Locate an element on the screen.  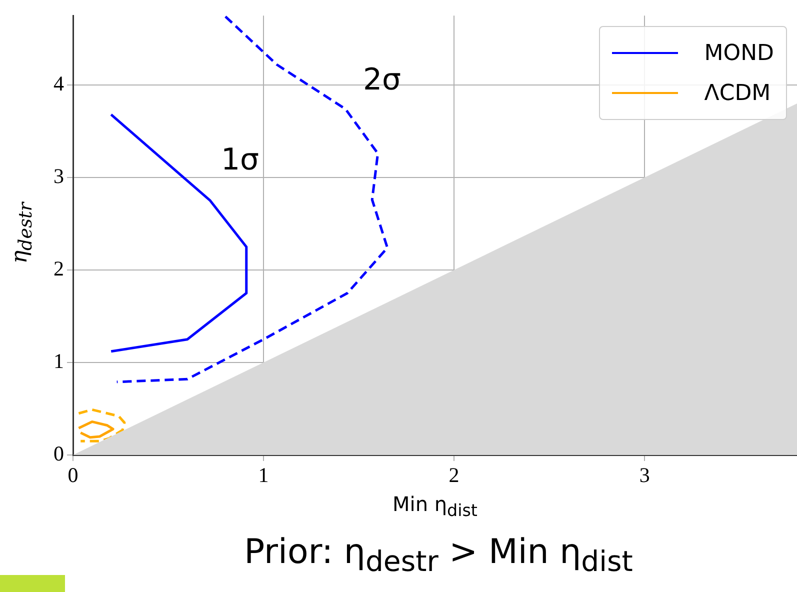
x-tick-label: 3 is located at coordinates (644, 475).